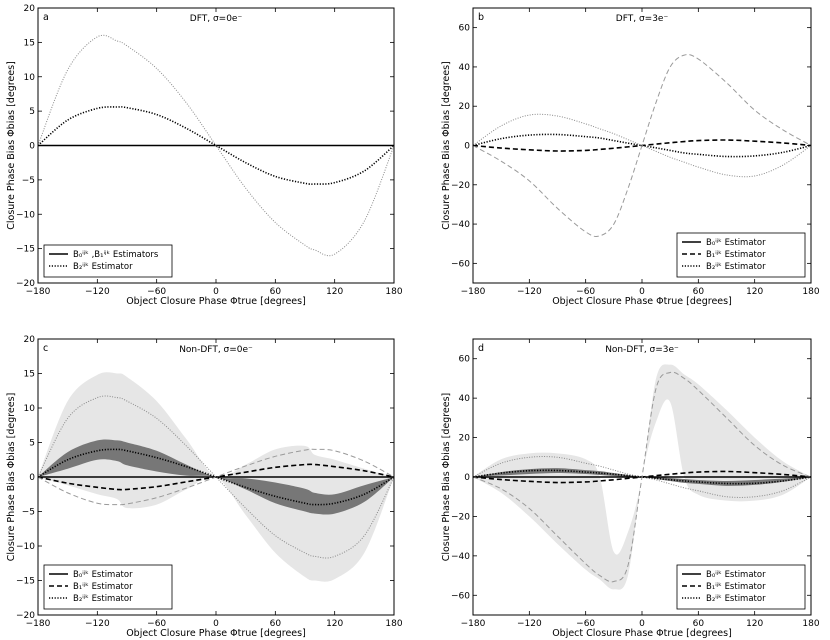 This screenshot has height=640, width=830. Describe the element at coordinates (46, 17) in the screenshot. I see `panel-letter: a` at that location.